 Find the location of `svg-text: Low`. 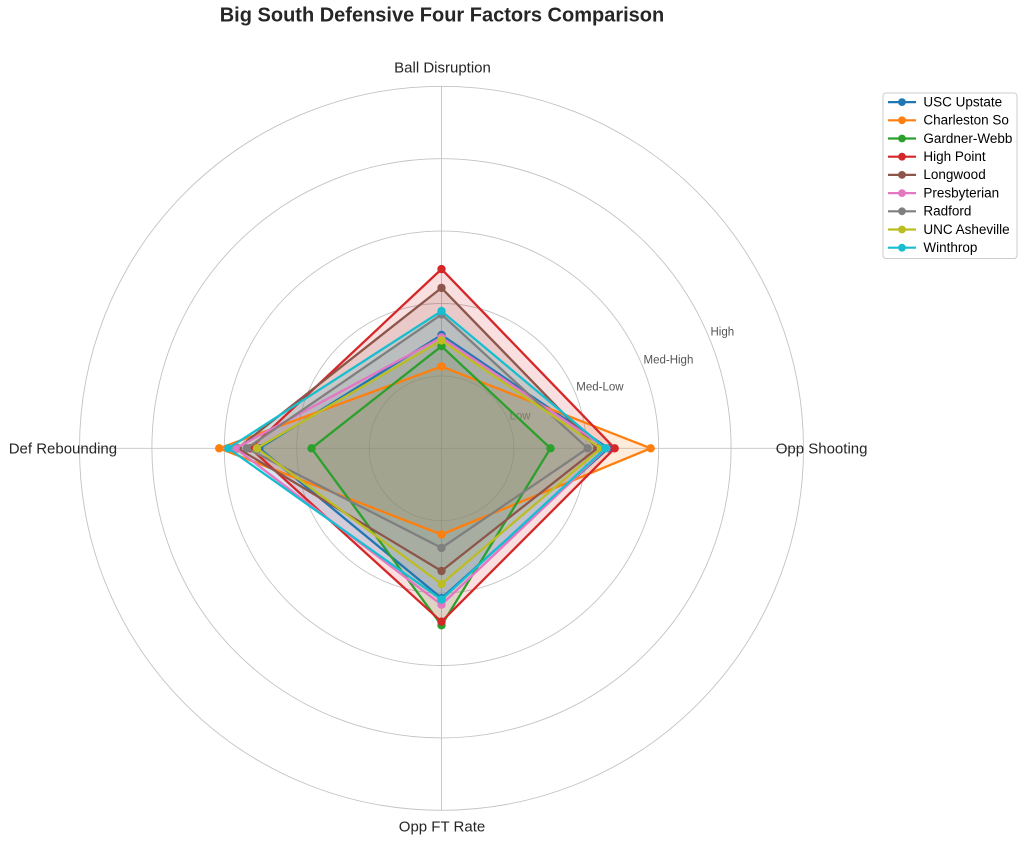

svg-text: Low is located at coordinates (521, 416).